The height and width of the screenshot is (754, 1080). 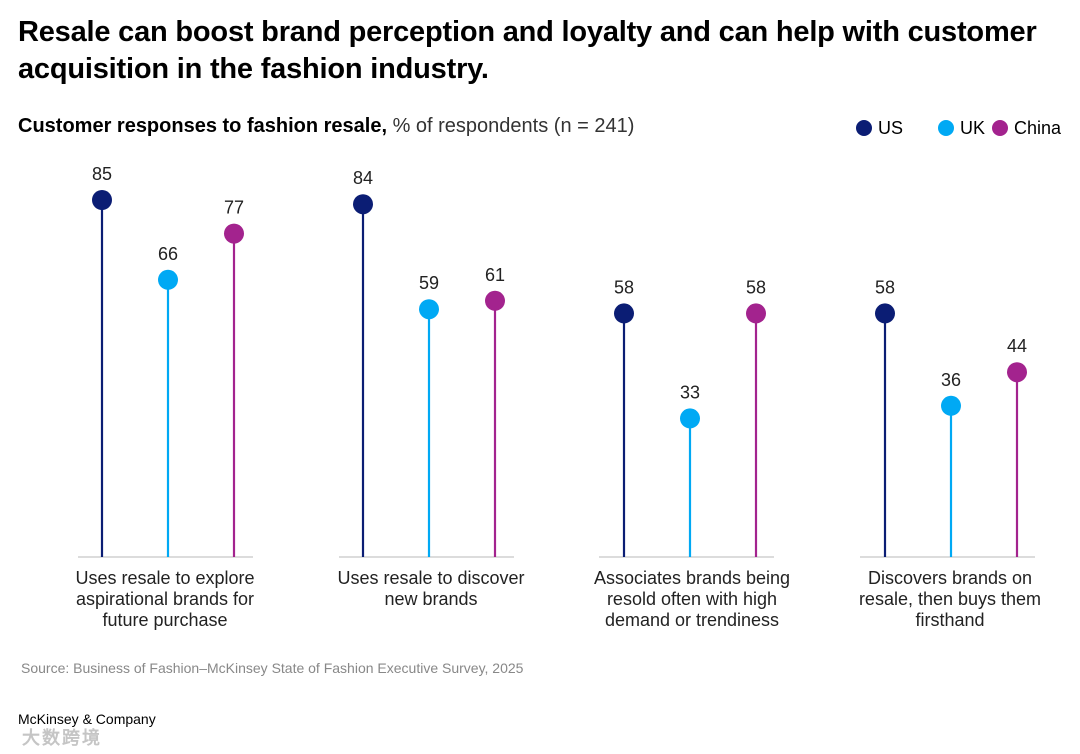 I want to click on data-label-china-1: 77, so click(x=234, y=208).